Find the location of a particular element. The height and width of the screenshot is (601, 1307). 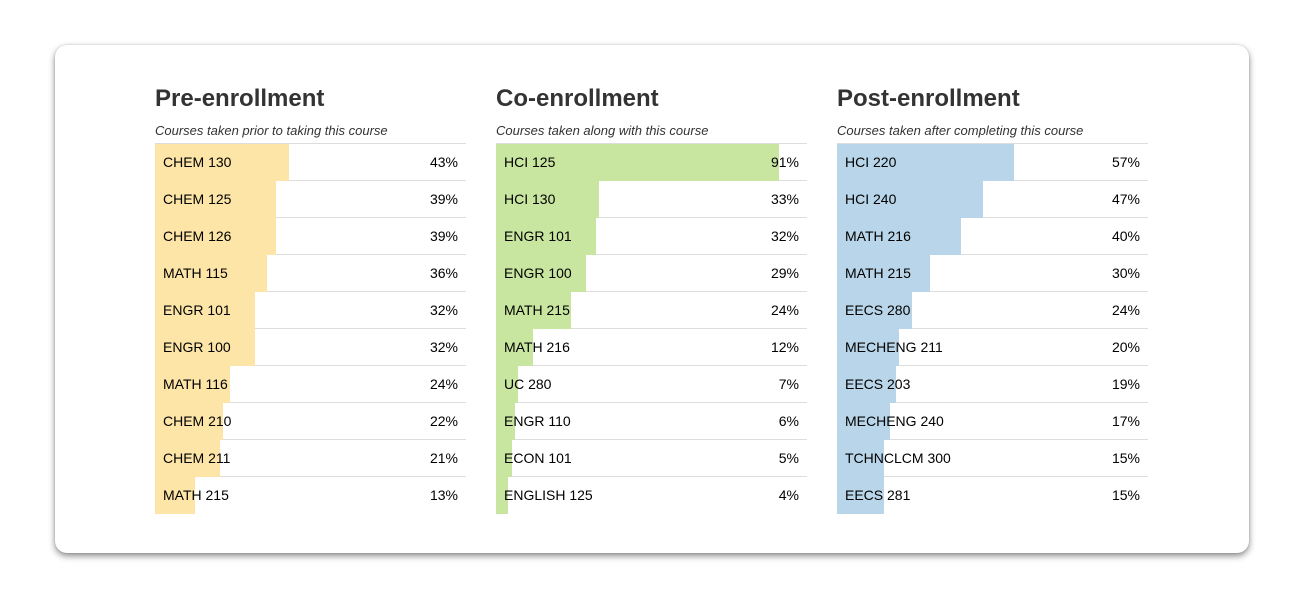

course-label: CHEM 125 is located at coordinates (197, 199).